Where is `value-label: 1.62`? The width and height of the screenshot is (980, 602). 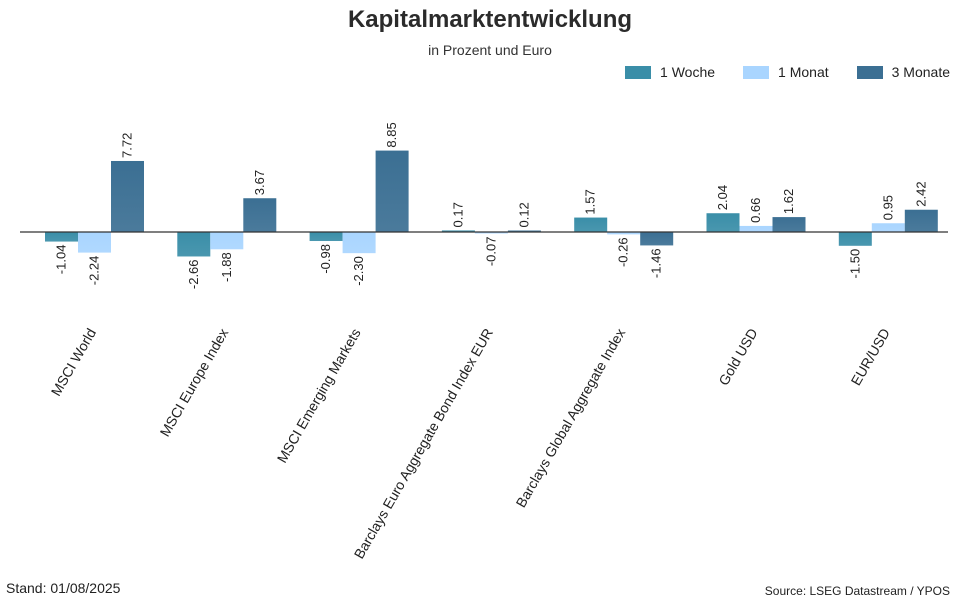
value-label: 1.62 is located at coordinates (788, 201).